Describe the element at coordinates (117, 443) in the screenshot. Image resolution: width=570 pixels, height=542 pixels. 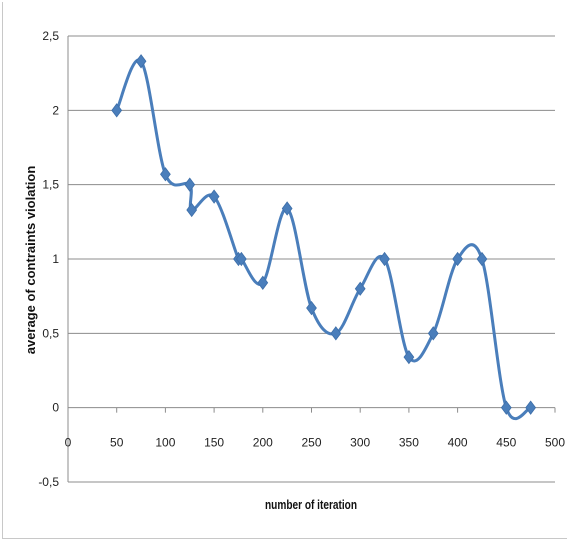
I see `x-tick-label: 50` at that location.